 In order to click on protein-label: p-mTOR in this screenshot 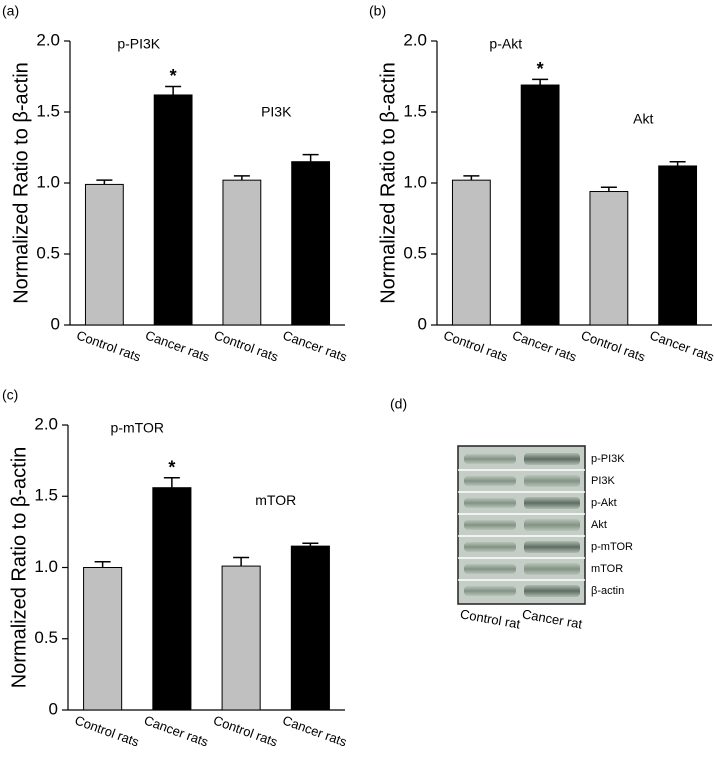, I will do `click(612, 547)`.